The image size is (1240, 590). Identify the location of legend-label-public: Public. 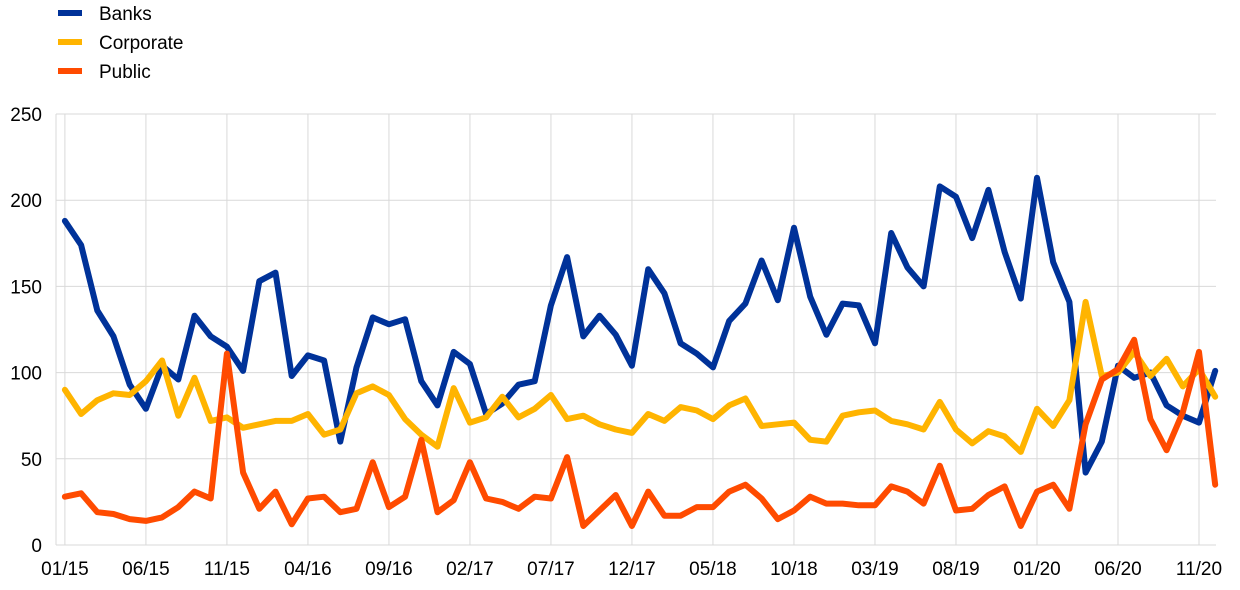
(125, 72).